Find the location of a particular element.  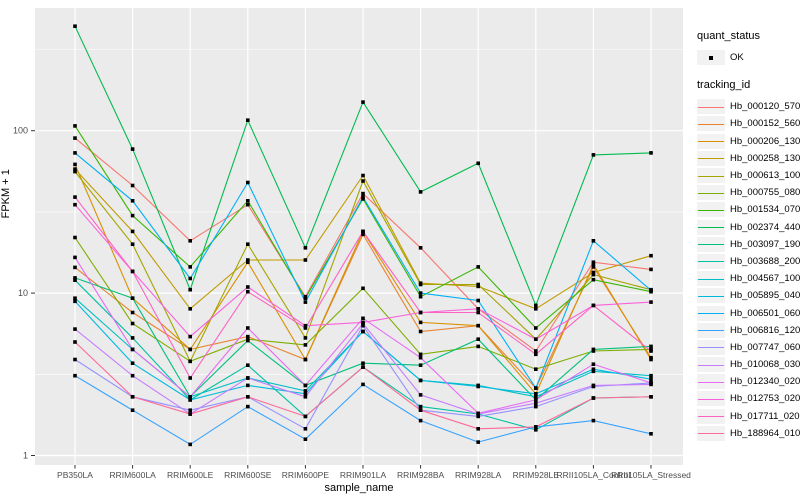

legend-entry: Hb_000152_560 is located at coordinates (748, 123).